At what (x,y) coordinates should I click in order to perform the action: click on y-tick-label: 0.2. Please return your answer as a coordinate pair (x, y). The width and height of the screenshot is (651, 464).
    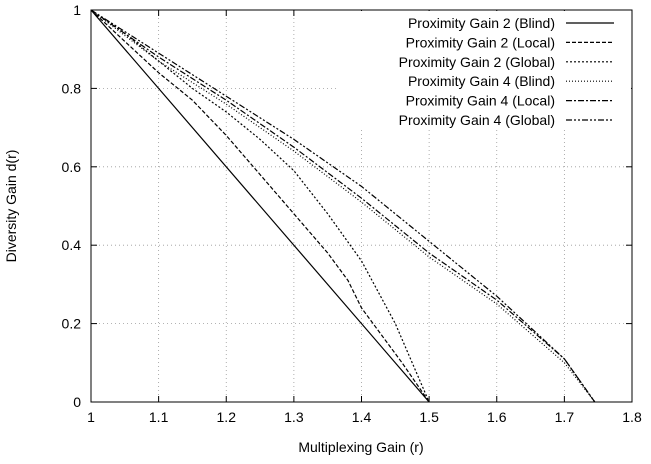
    Looking at the image, I should click on (72, 324).